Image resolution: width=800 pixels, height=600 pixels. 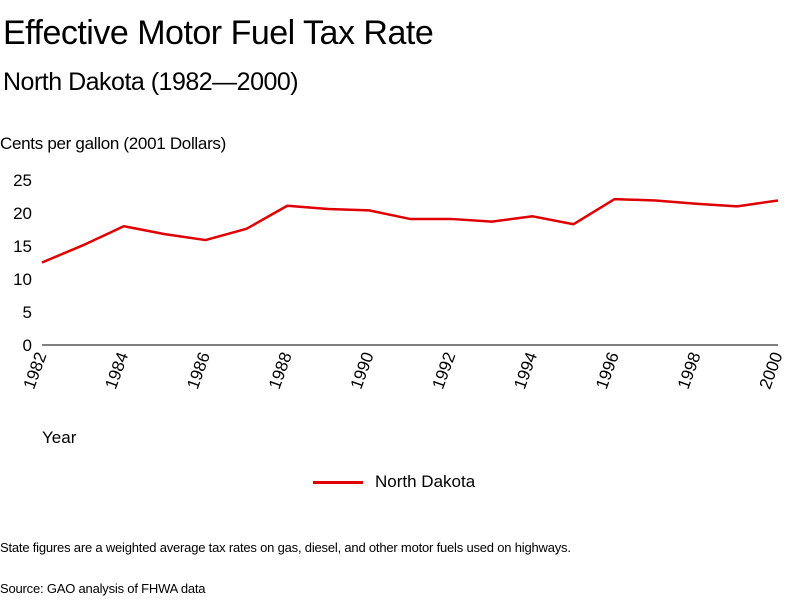 What do you see at coordinates (218, 33) in the screenshot?
I see `chart-title: Effective Motor Fuel Tax Rate` at bounding box center [218, 33].